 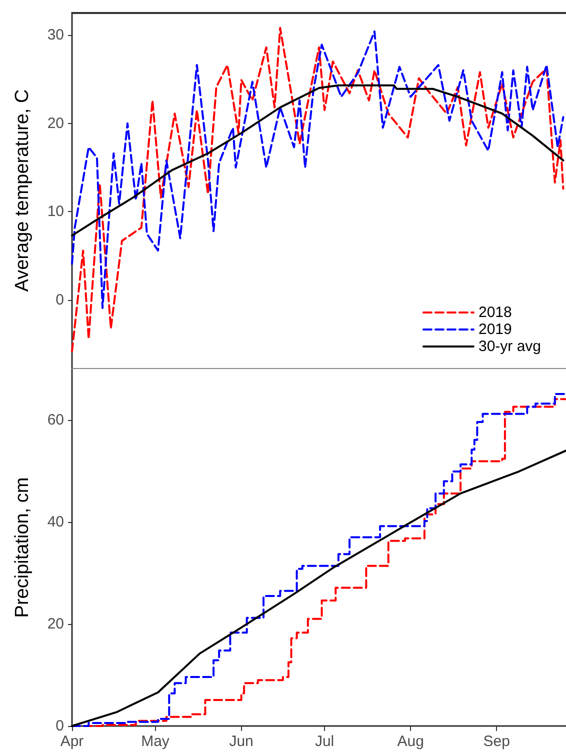 I want to click on x-tick-label: Apr, so click(x=72, y=741).